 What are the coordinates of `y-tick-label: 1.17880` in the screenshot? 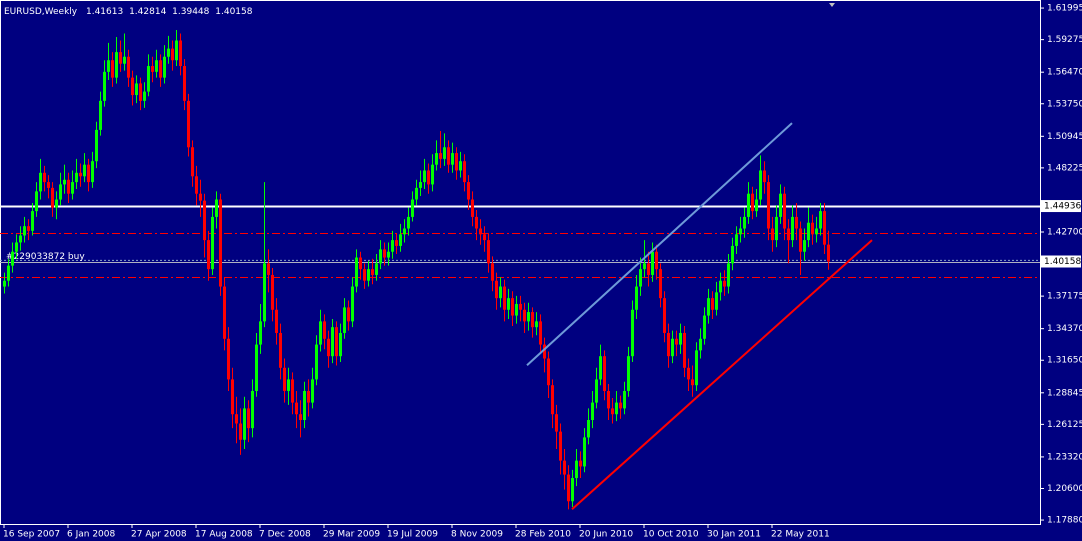 It's located at (1064, 521).